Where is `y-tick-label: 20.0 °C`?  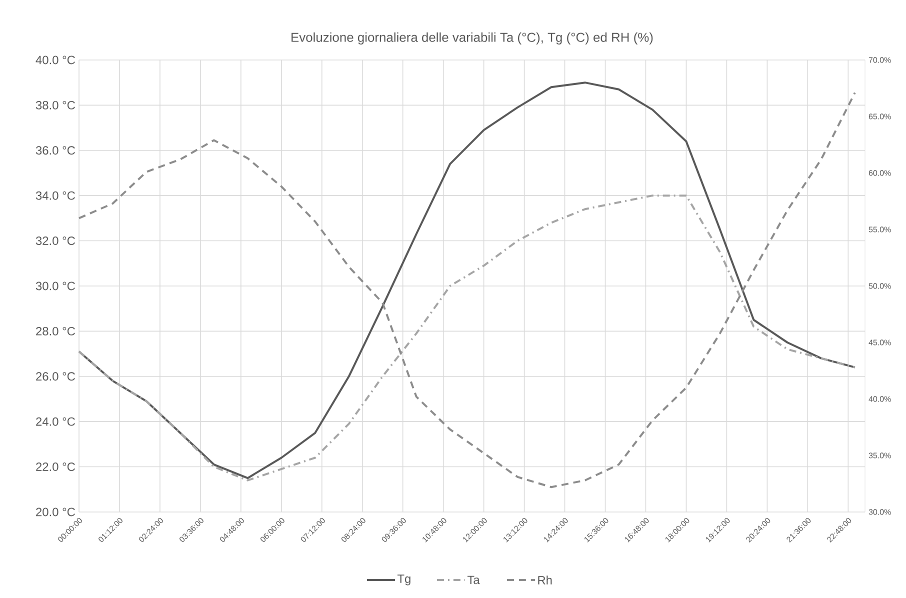
y-tick-label: 20.0 °C is located at coordinates (56, 512).